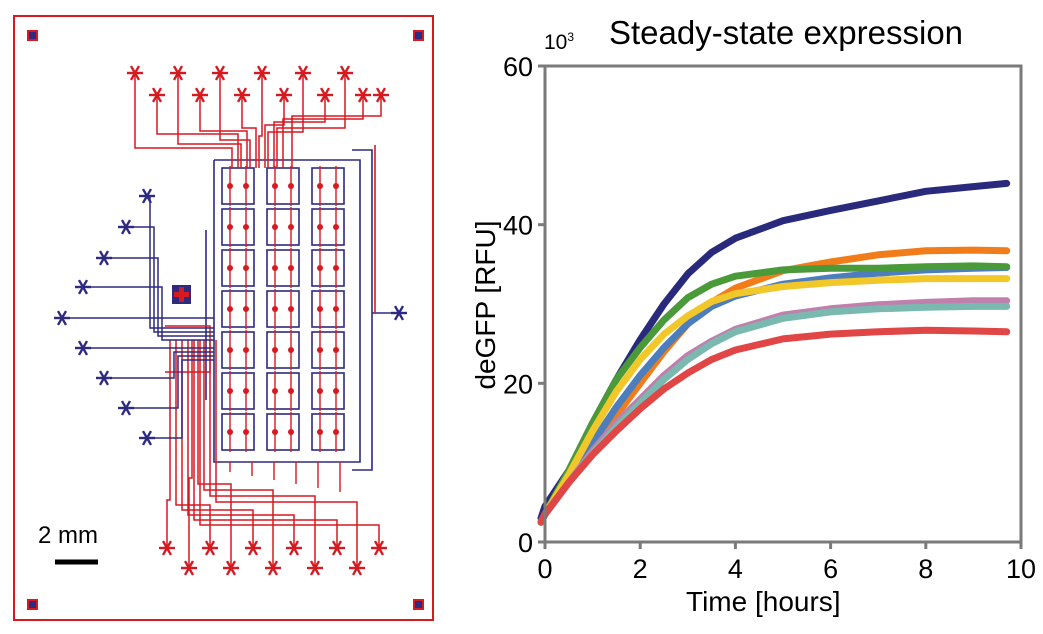 Image resolution: width=1043 pixels, height=634 pixels. Describe the element at coordinates (571, 37) in the screenshot. I see `y-multiplier-exponent: 3` at that location.